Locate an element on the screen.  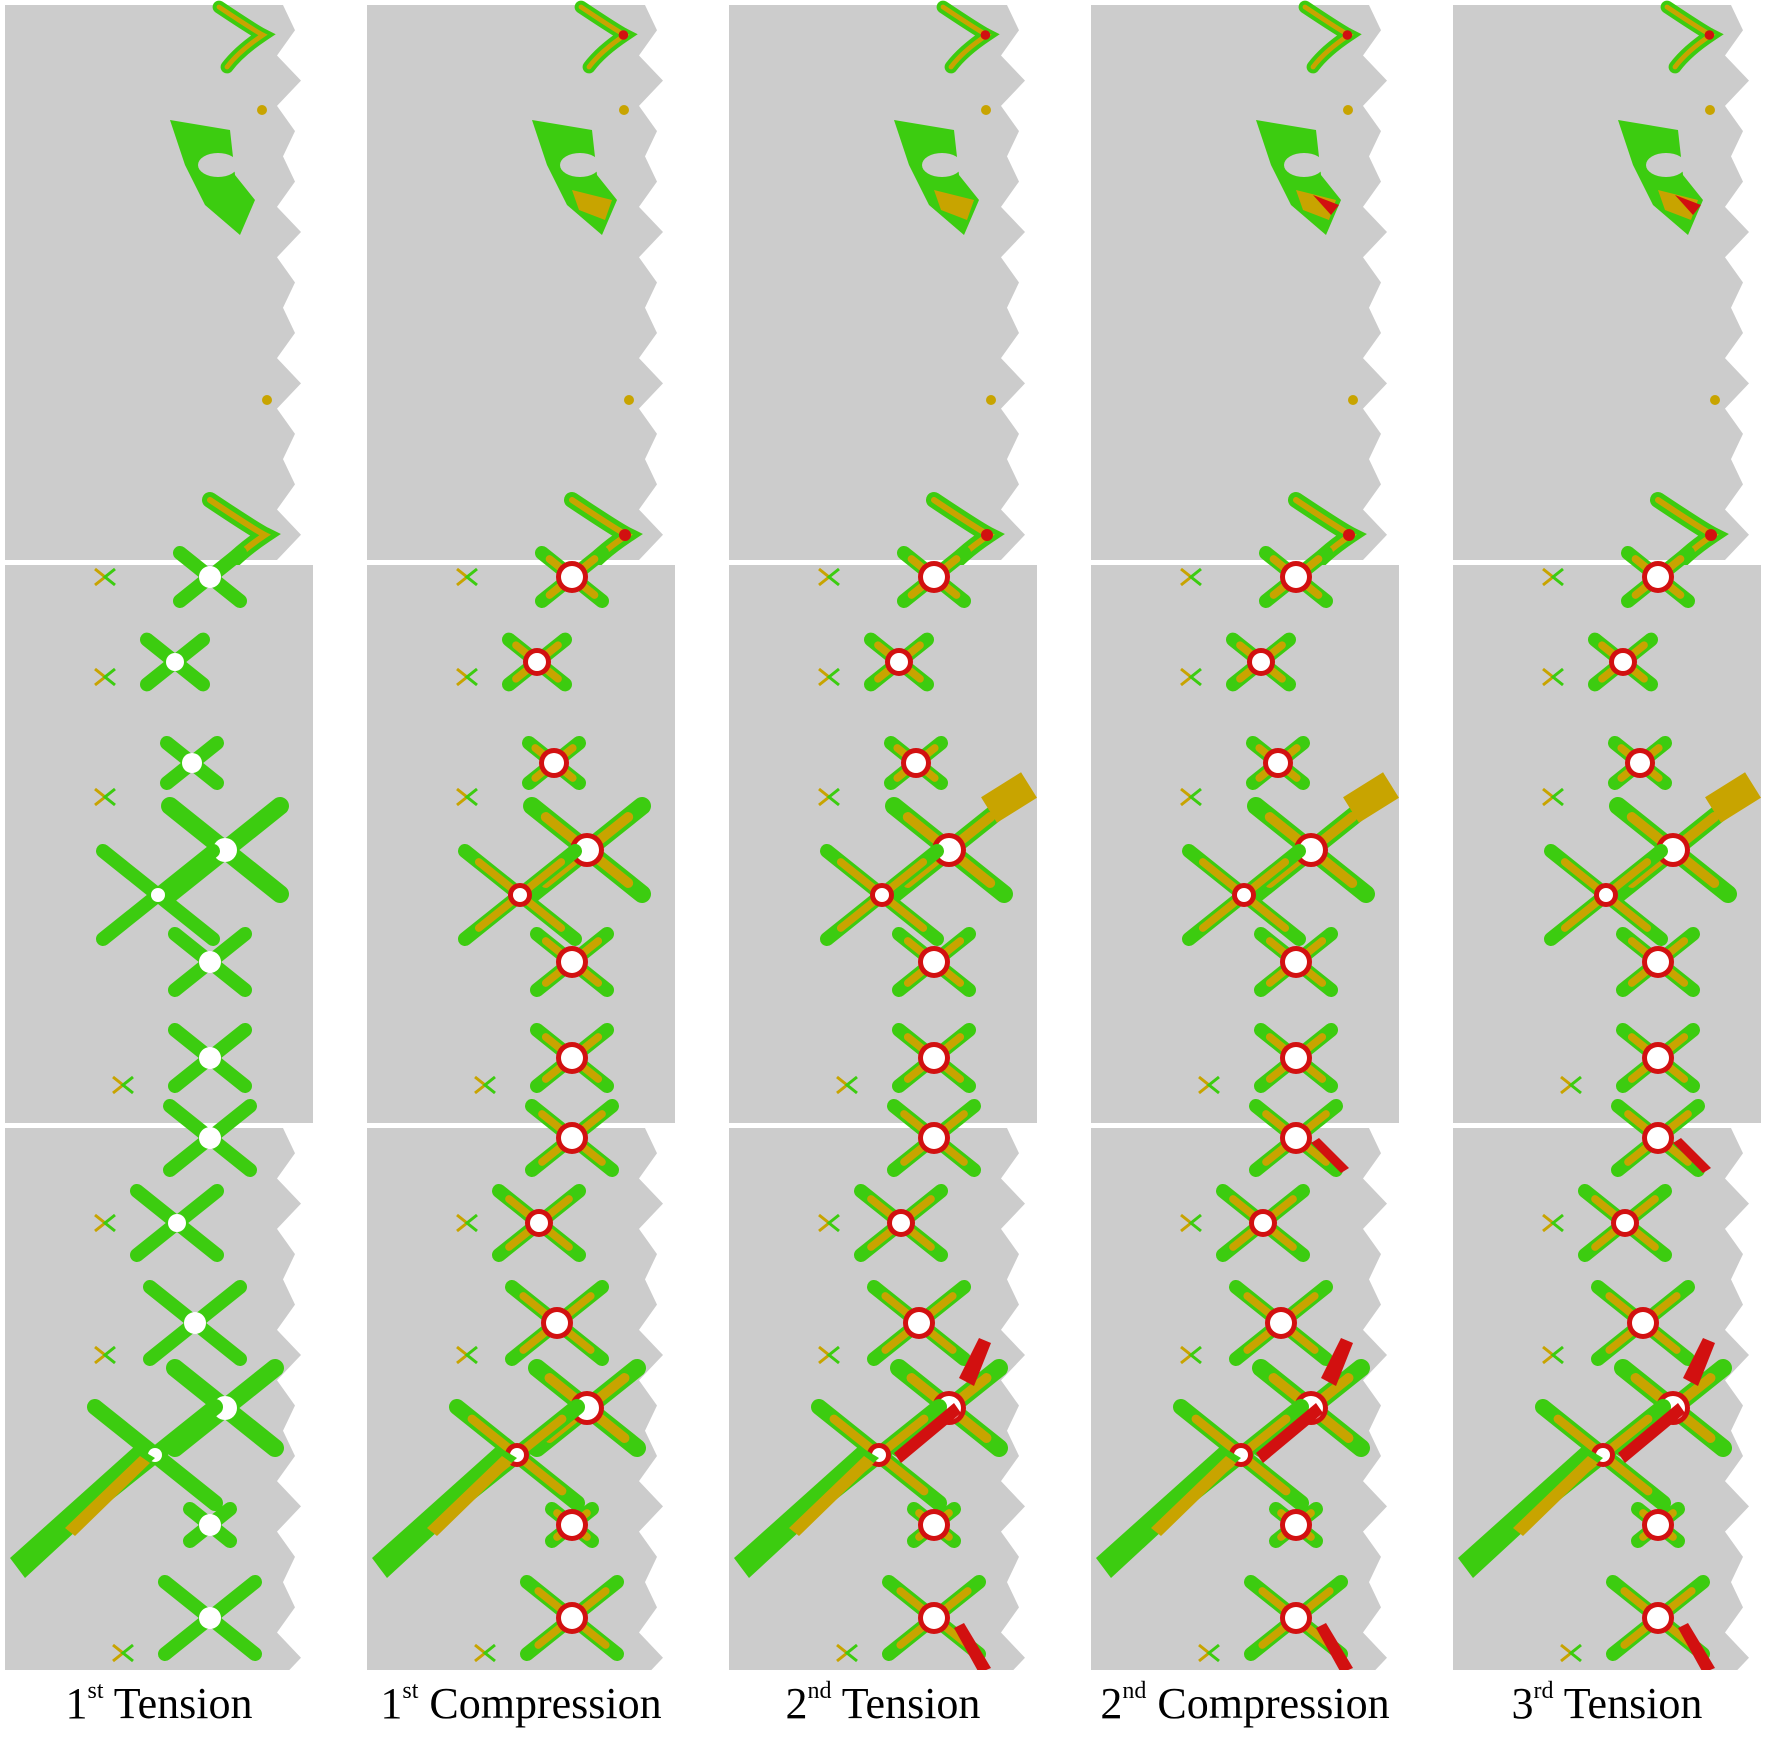
column-label: 3rd Tension is located at coordinates (1607, 1704).